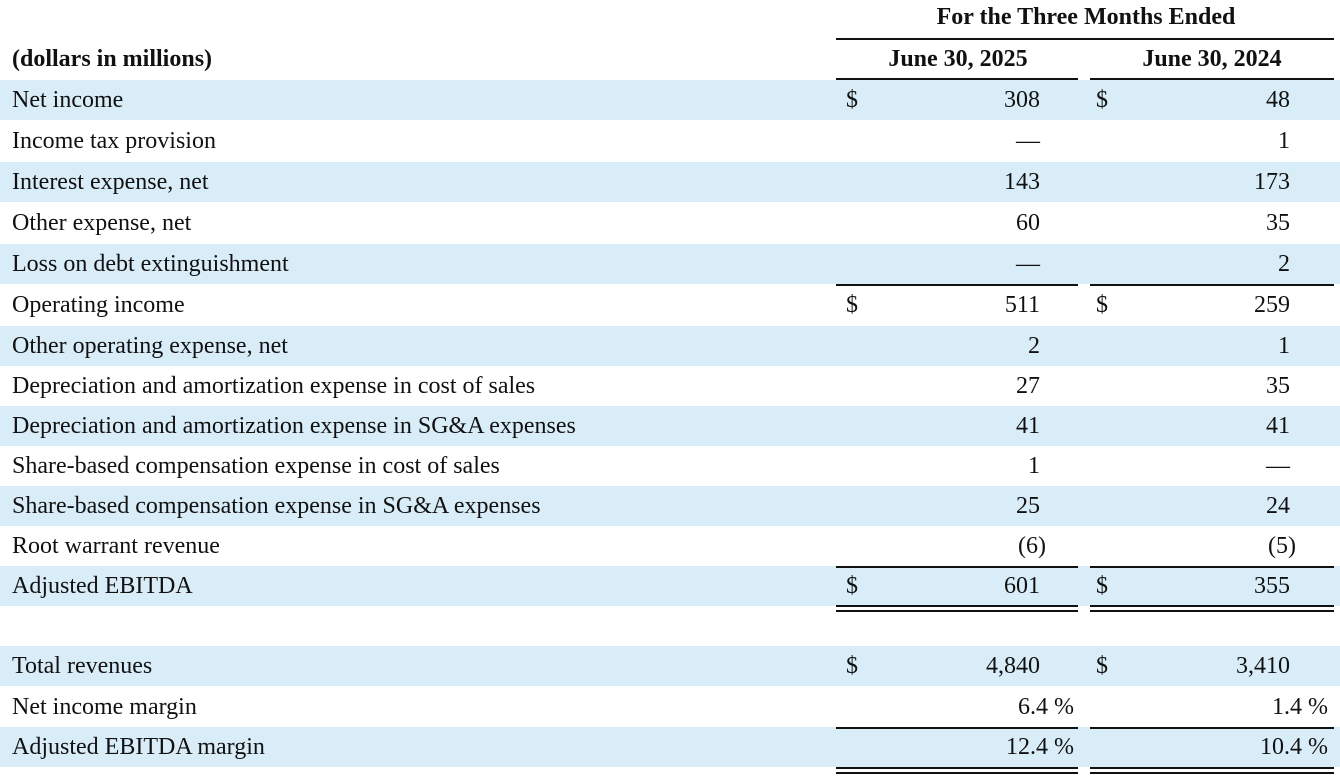  Describe the element at coordinates (114, 141) in the screenshot. I see `row-label: Income tax provision` at that location.